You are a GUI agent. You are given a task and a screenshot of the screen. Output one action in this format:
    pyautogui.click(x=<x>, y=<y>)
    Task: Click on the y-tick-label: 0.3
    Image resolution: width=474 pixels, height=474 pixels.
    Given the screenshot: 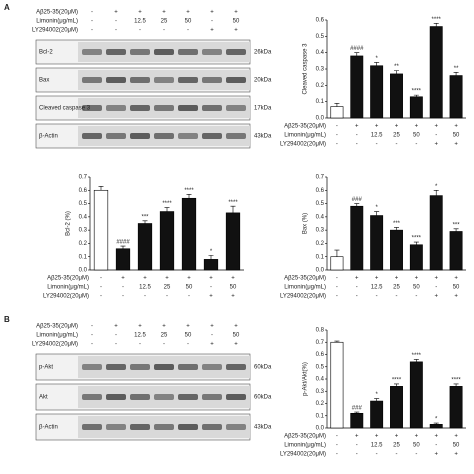 What is the action you would take?
    pyautogui.click(x=320, y=70)
    